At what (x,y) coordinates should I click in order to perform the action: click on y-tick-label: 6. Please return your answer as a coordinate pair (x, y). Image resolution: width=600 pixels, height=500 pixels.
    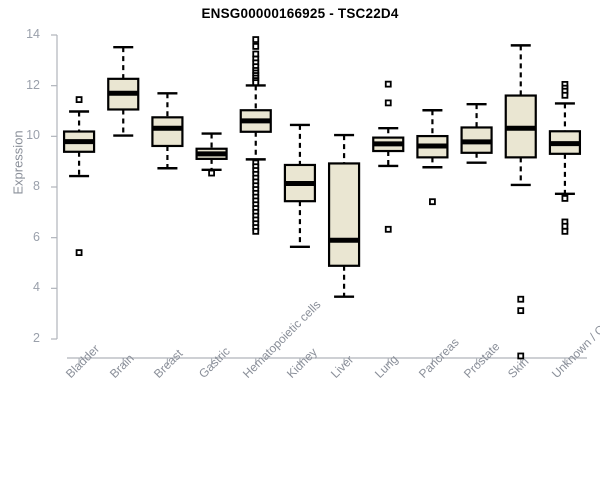
    Looking at the image, I should click on (36, 236).